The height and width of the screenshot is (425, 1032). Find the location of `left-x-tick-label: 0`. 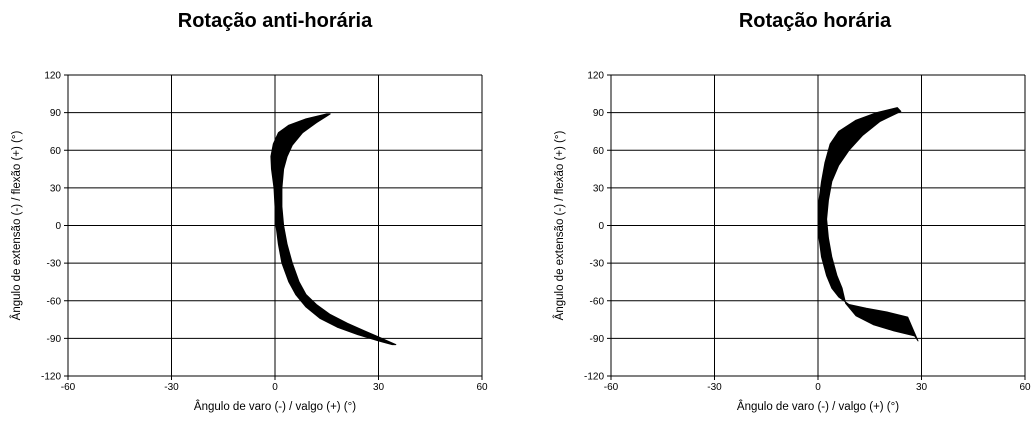

left-x-tick-label: 0 is located at coordinates (275, 387).